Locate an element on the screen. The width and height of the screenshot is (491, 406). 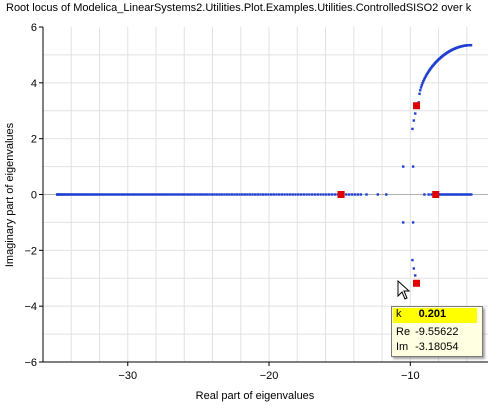
tooltip-re-value: -9.55622 is located at coordinates (437, 332).